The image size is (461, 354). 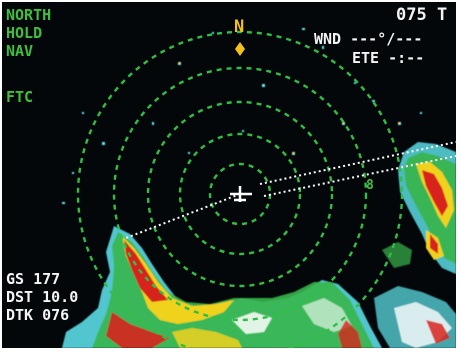 I want to click on gs-value: 177, so click(x=47, y=279).